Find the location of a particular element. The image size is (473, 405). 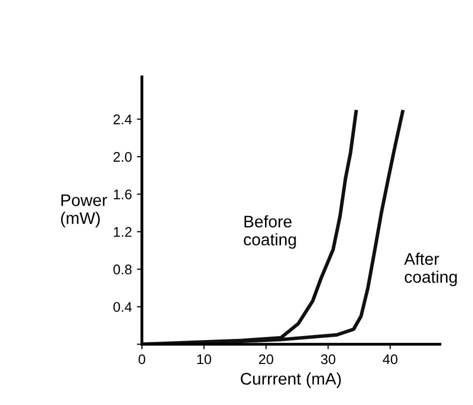

x-tick-label: 30 is located at coordinates (328, 359).